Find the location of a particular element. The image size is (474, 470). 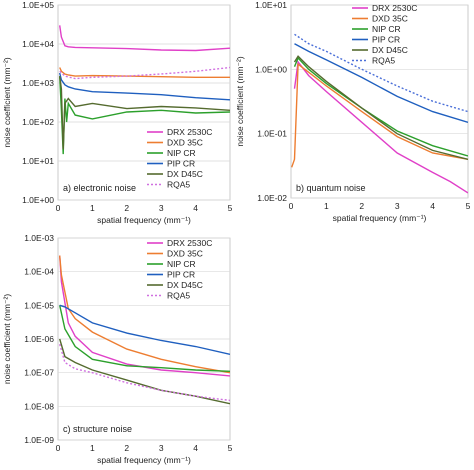

y-tick-label: 1.0E-04 is located at coordinates (39, 272).